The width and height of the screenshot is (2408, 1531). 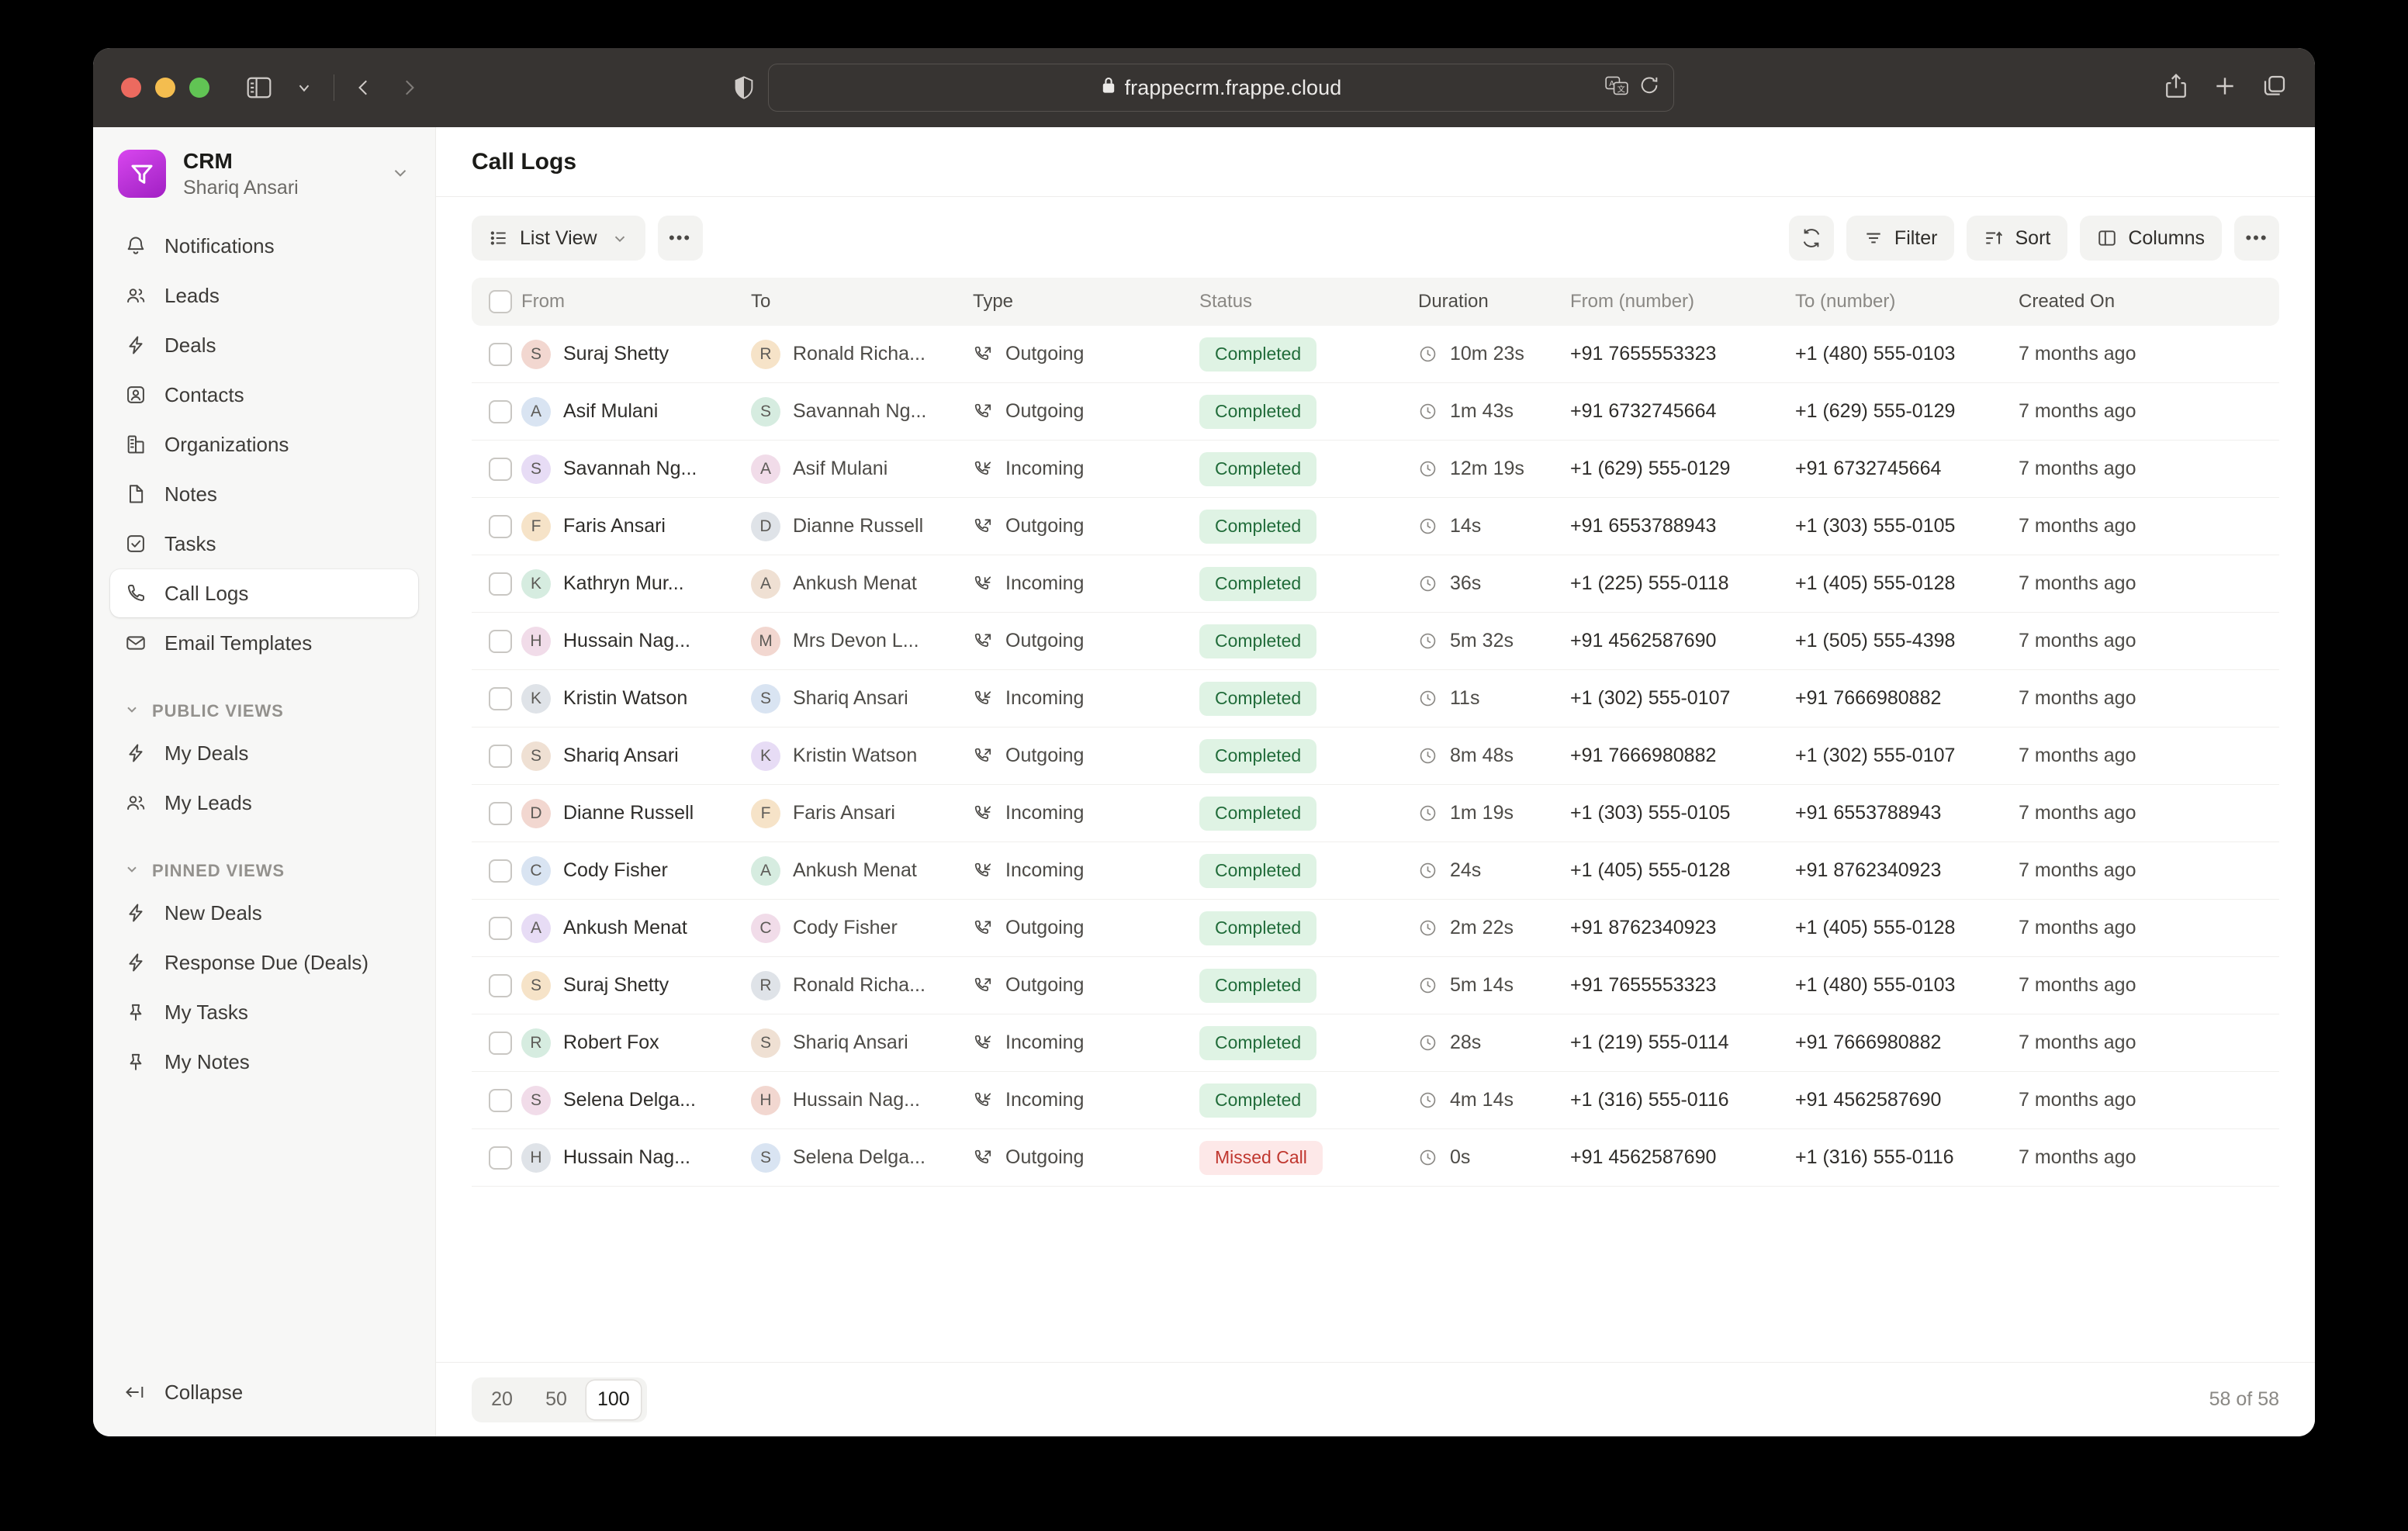 I want to click on columns-button: Columns, so click(x=2151, y=238).